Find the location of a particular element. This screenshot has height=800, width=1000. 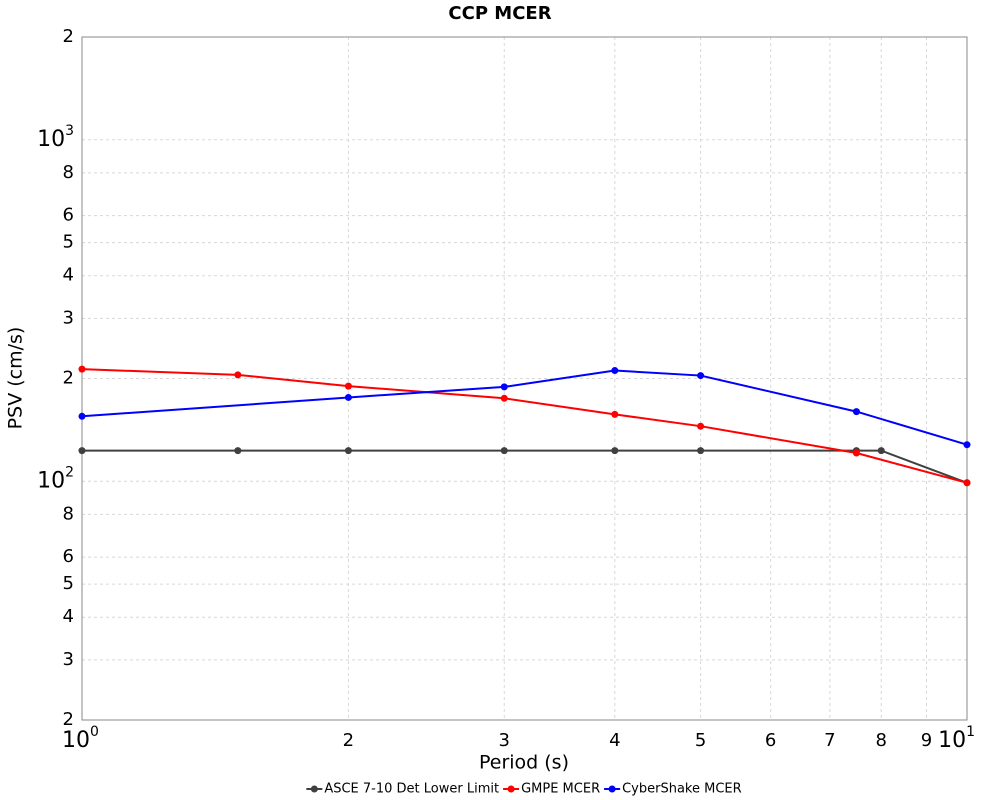

y-tick-label: 10² is located at coordinates (55, 478).